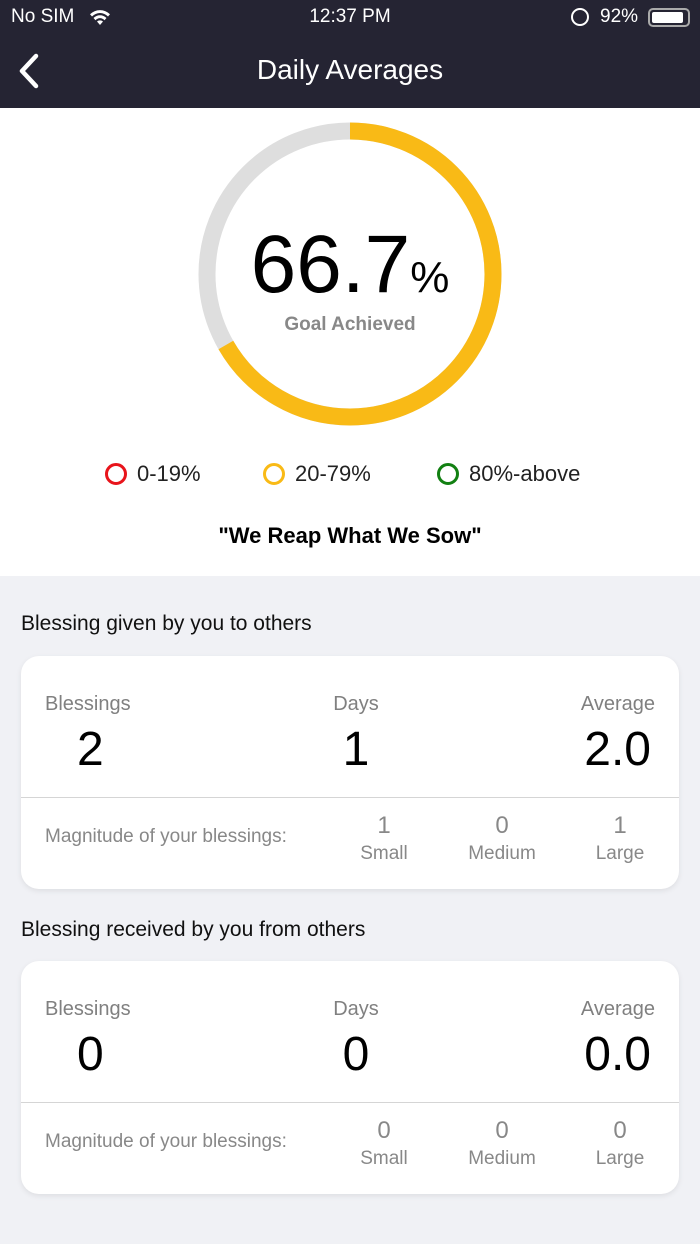 The image size is (700, 1244). What do you see at coordinates (384, 1130) in the screenshot?
I see `small-count: 0` at bounding box center [384, 1130].